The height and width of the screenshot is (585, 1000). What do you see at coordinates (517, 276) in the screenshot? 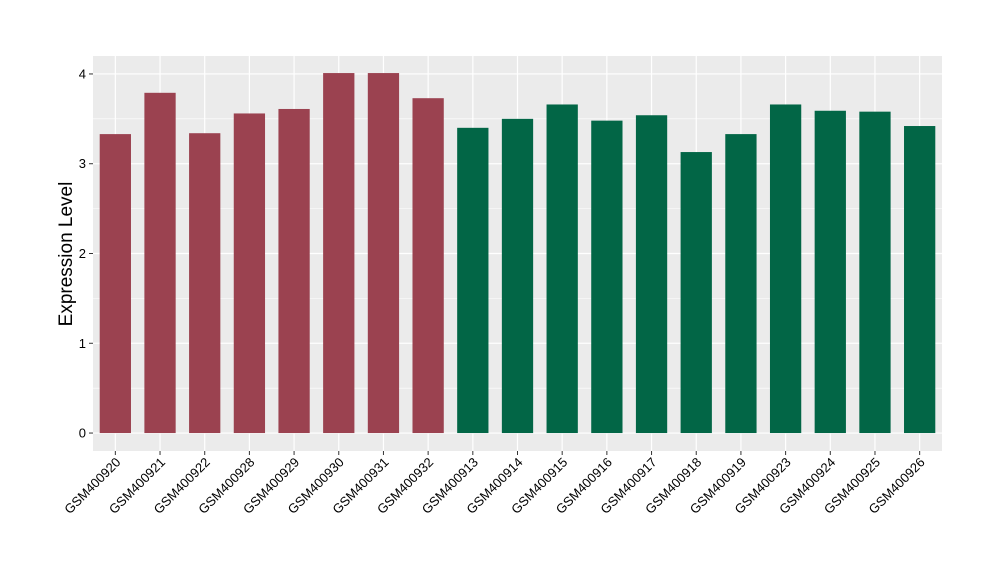
I see `bar-GSM400914` at bounding box center [517, 276].